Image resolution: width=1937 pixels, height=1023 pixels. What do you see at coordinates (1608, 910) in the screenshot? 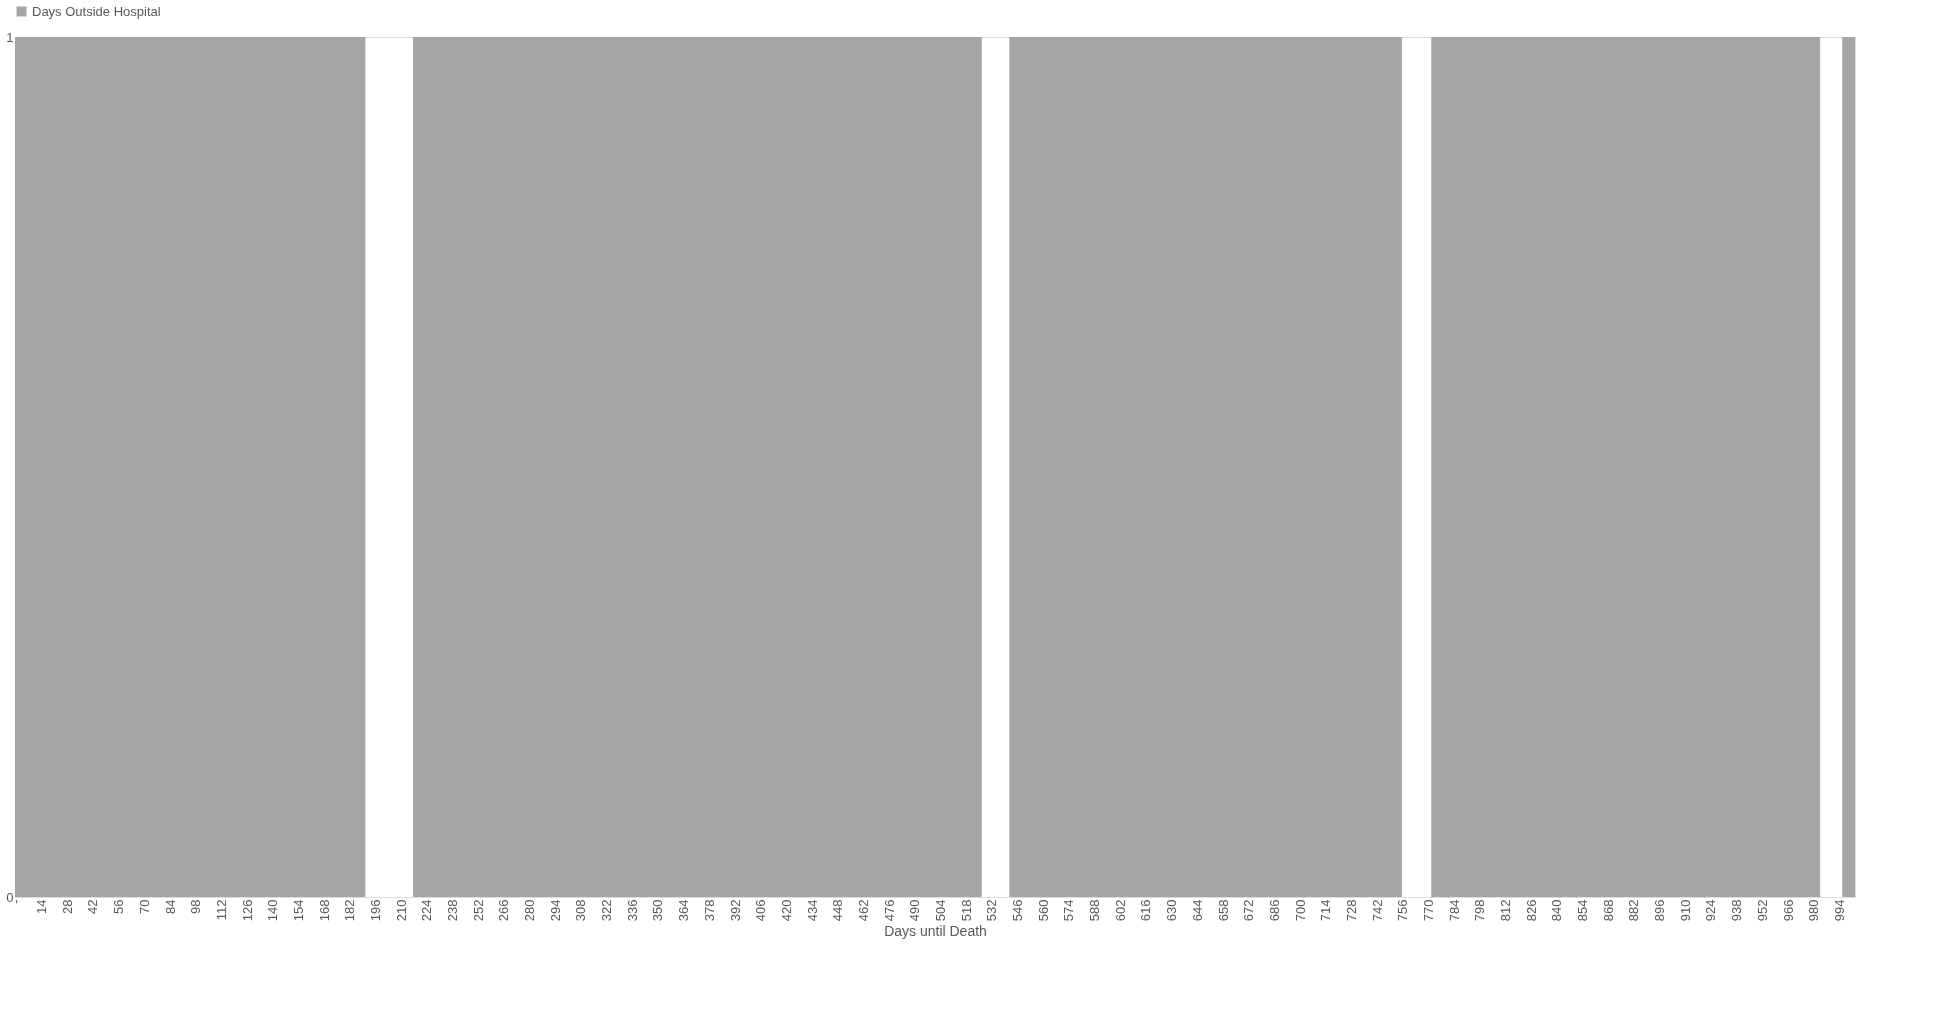
I see `x-tick-label: 868` at bounding box center [1608, 910].